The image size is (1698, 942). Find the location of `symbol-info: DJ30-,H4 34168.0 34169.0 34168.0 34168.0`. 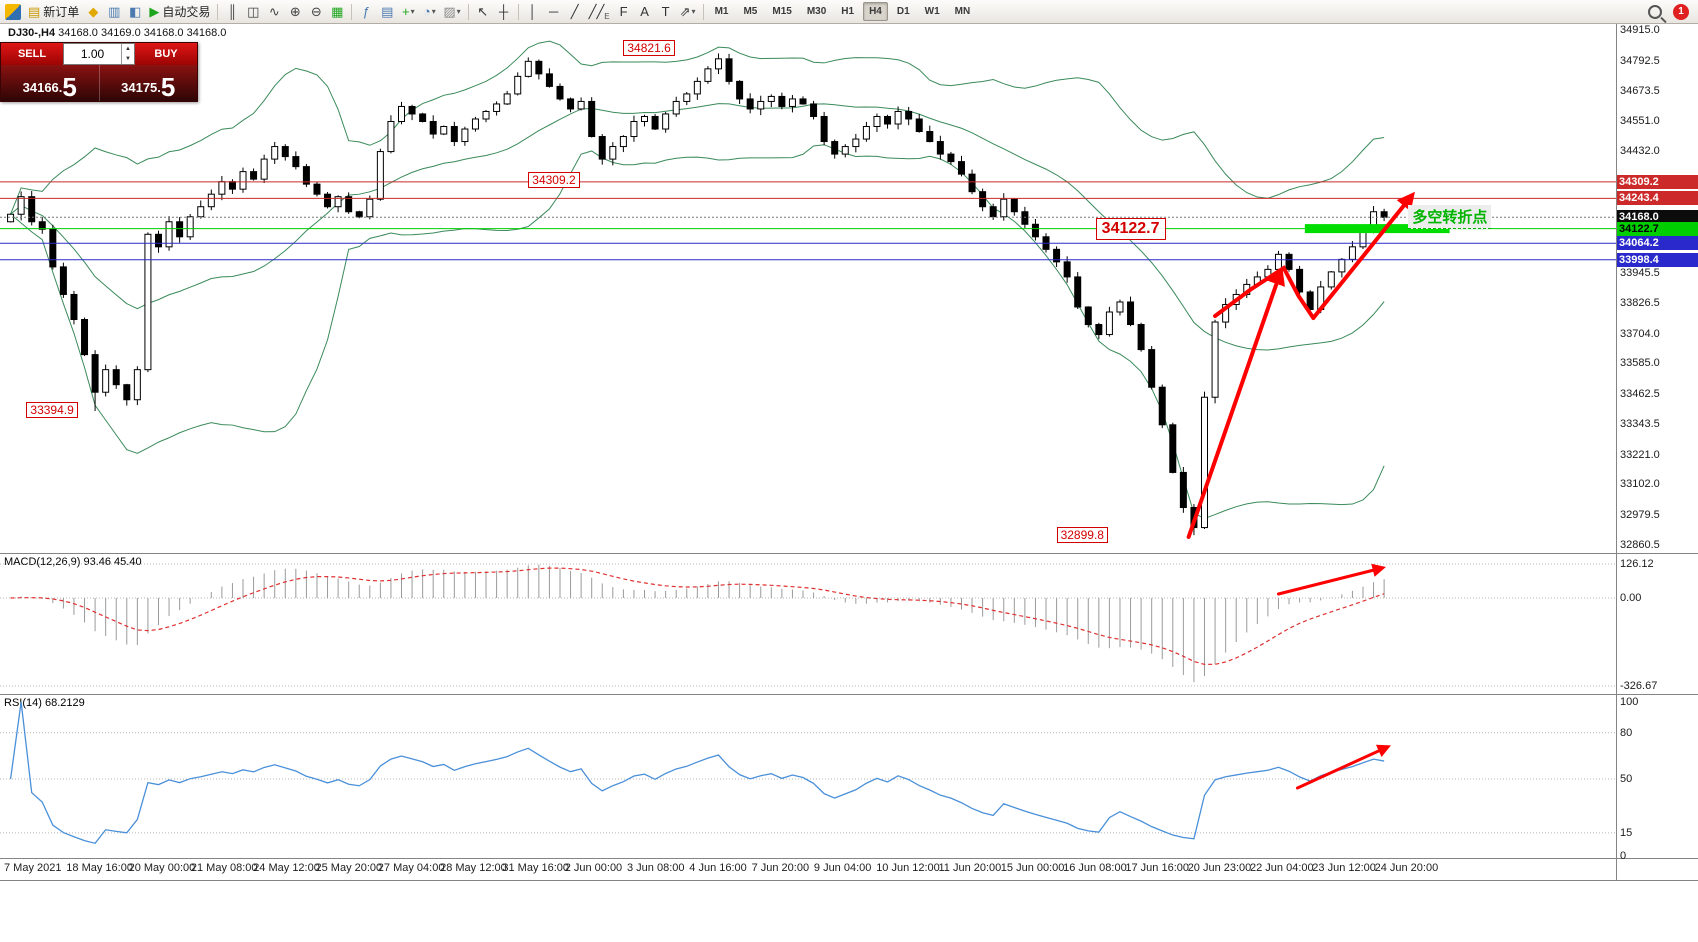

symbol-info: DJ30-,H4 34168.0 34169.0 34168.0 34168.0 is located at coordinates (117, 33).